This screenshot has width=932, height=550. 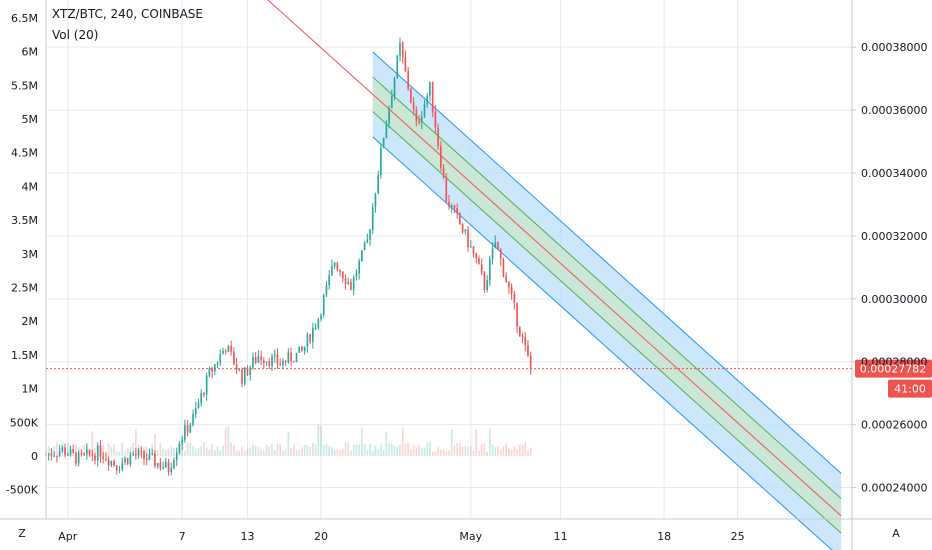 I want to click on symbol-title: XTZ/BTC, 240, COINBASE, so click(x=127, y=14).